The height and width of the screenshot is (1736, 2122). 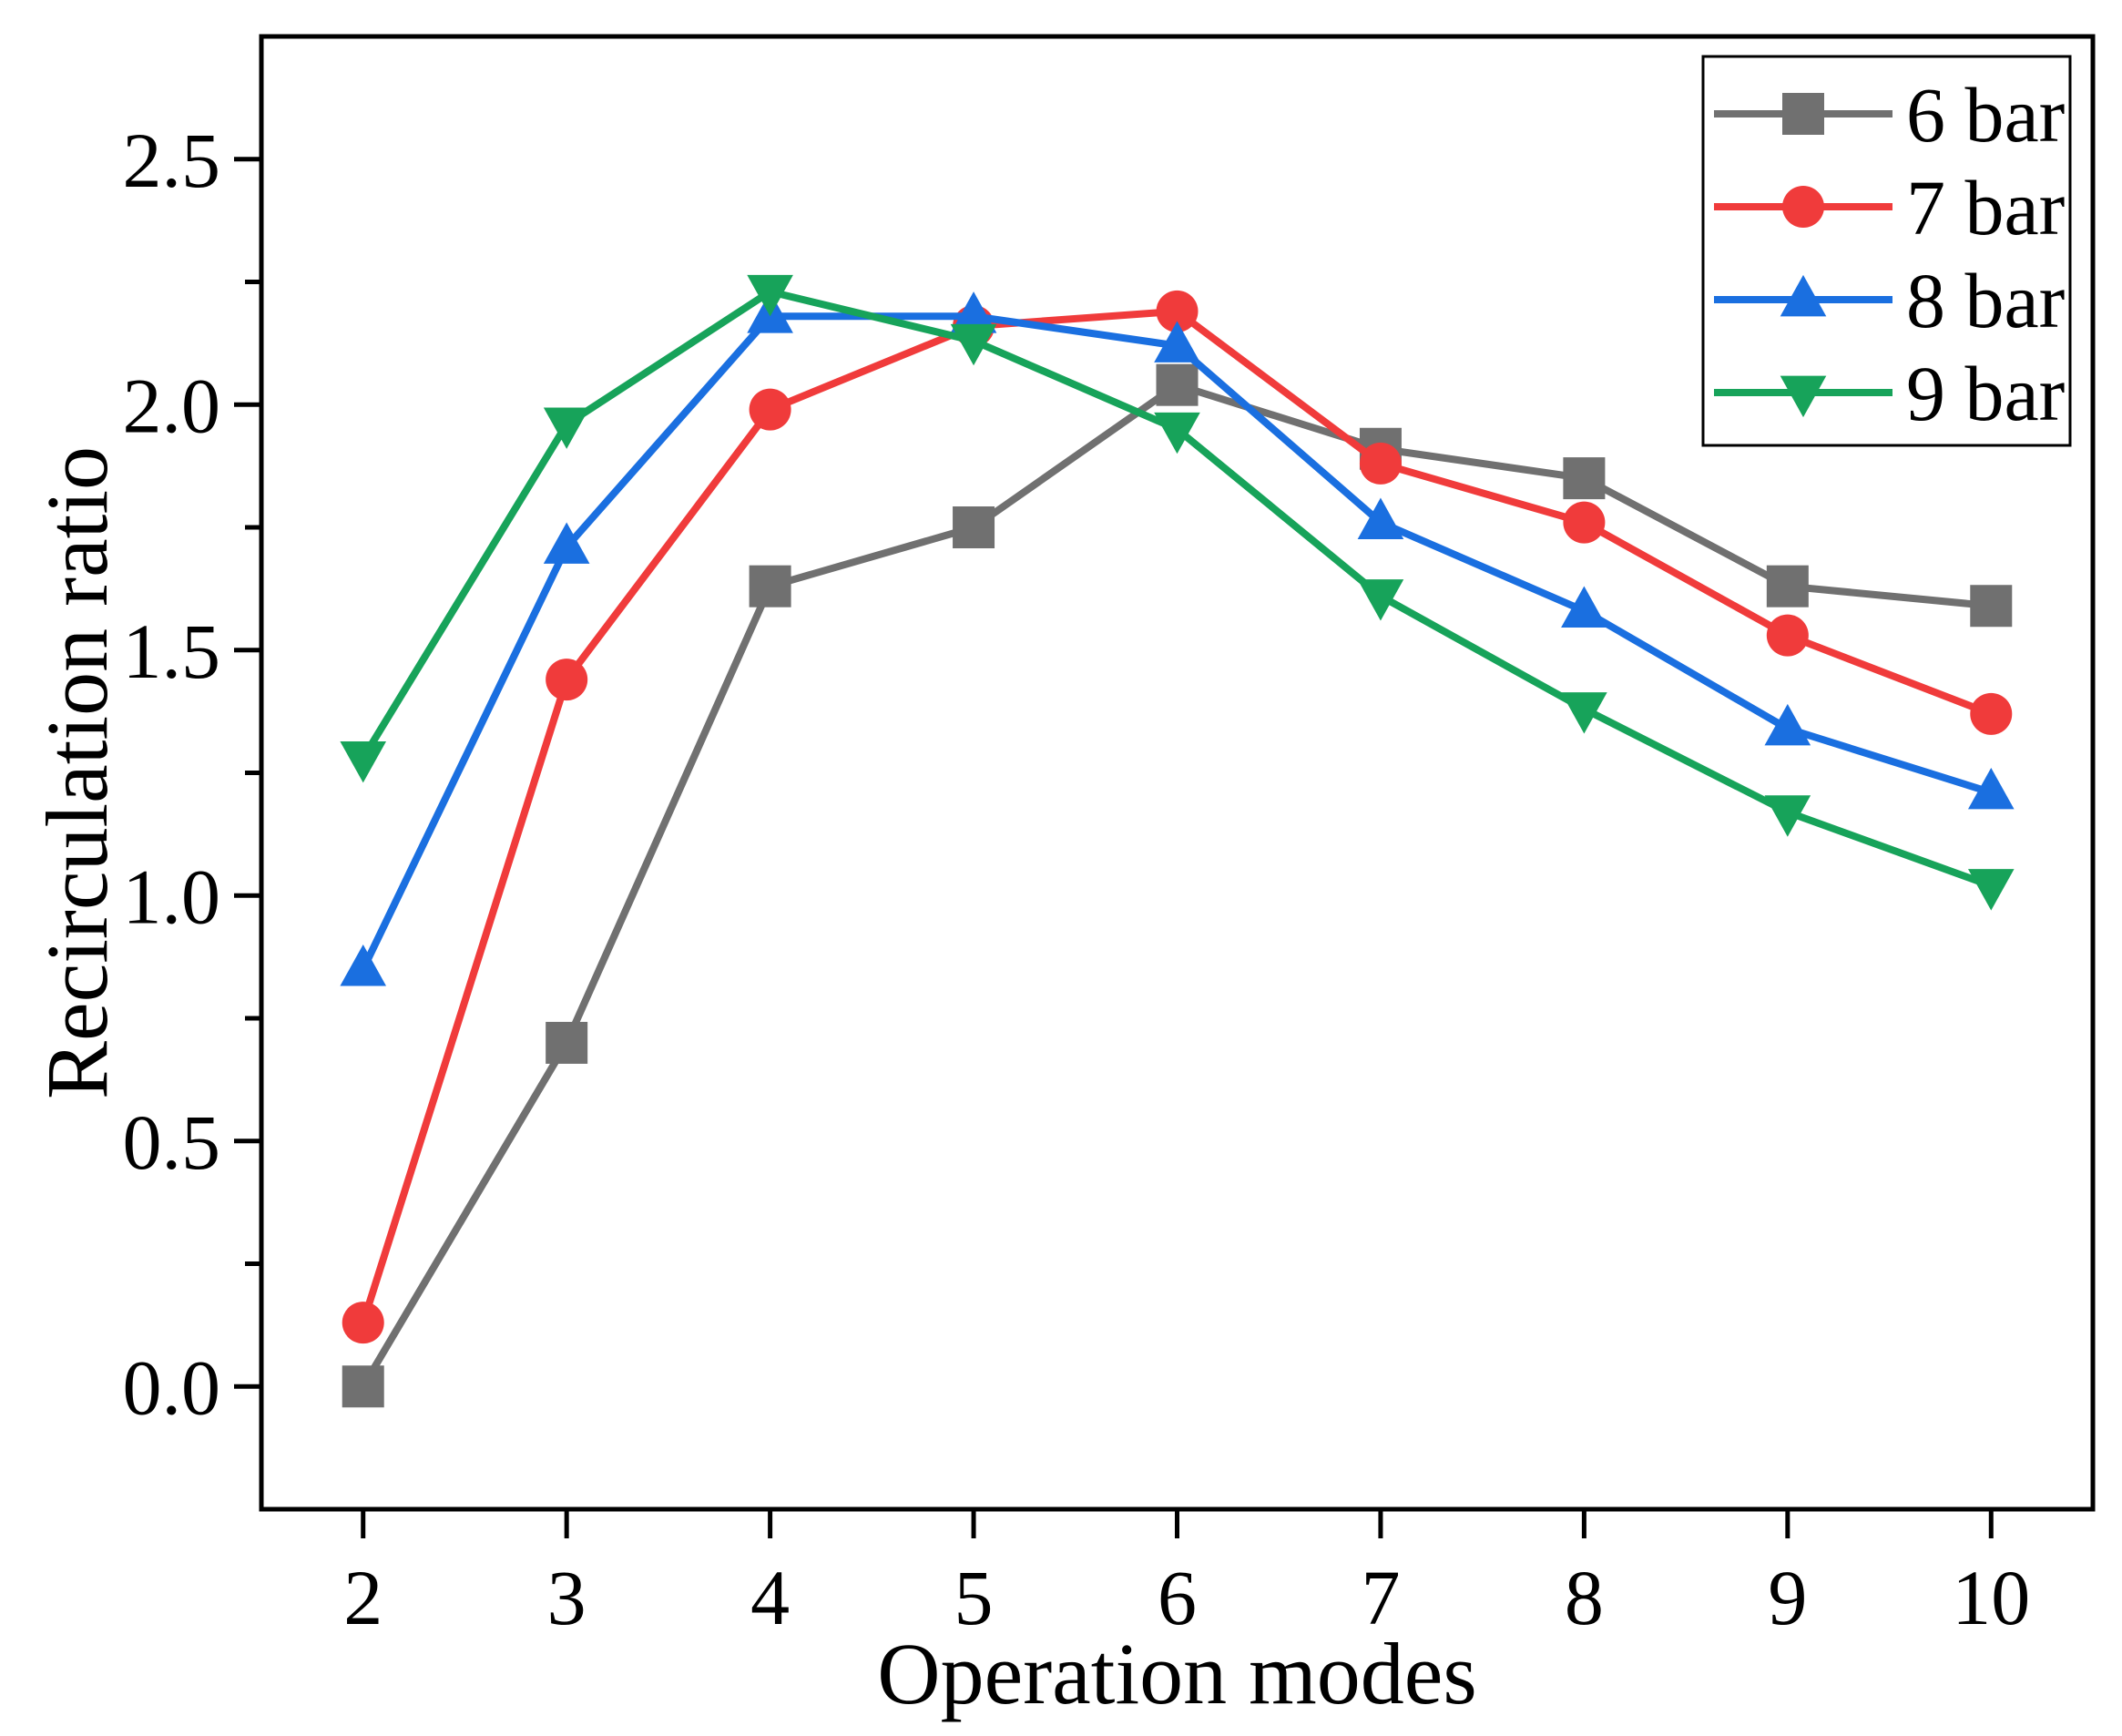 I want to click on y-tick-label: 0.5, so click(x=172, y=1142).